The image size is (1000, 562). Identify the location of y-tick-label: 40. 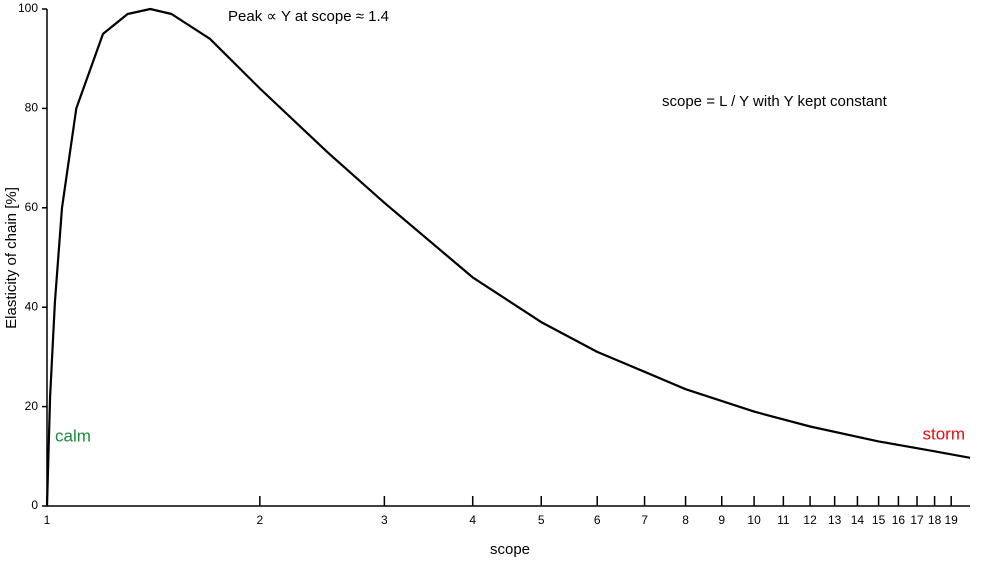
(32, 306).